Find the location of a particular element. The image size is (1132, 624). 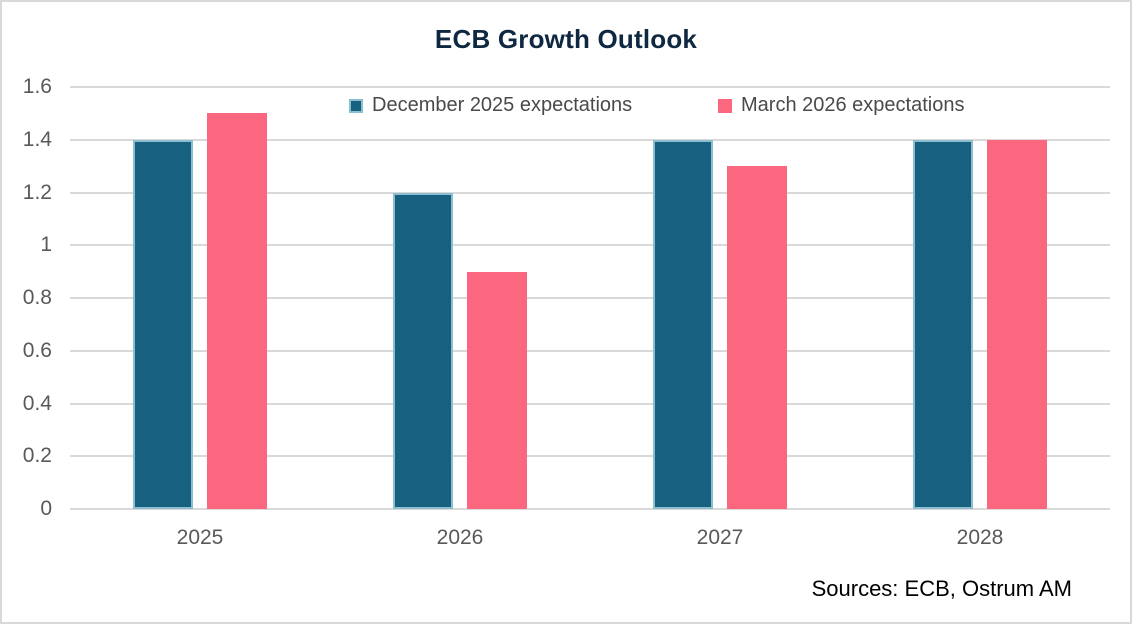

legend-item-march-2026: March 2026 expectations is located at coordinates (841, 105).